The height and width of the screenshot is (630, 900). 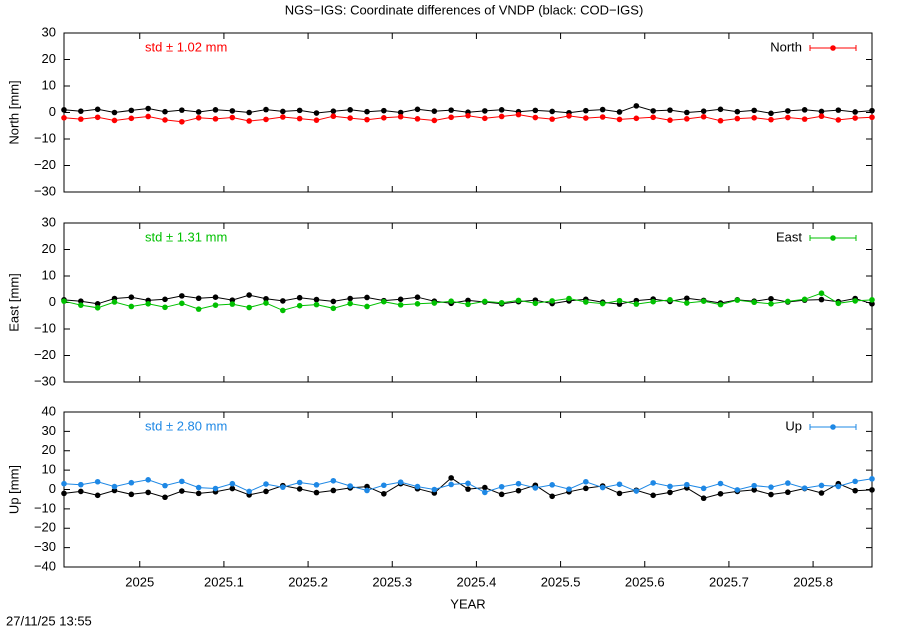 What do you see at coordinates (49, 469) in the screenshot?
I see `y-tick-label: 10` at bounding box center [49, 469].